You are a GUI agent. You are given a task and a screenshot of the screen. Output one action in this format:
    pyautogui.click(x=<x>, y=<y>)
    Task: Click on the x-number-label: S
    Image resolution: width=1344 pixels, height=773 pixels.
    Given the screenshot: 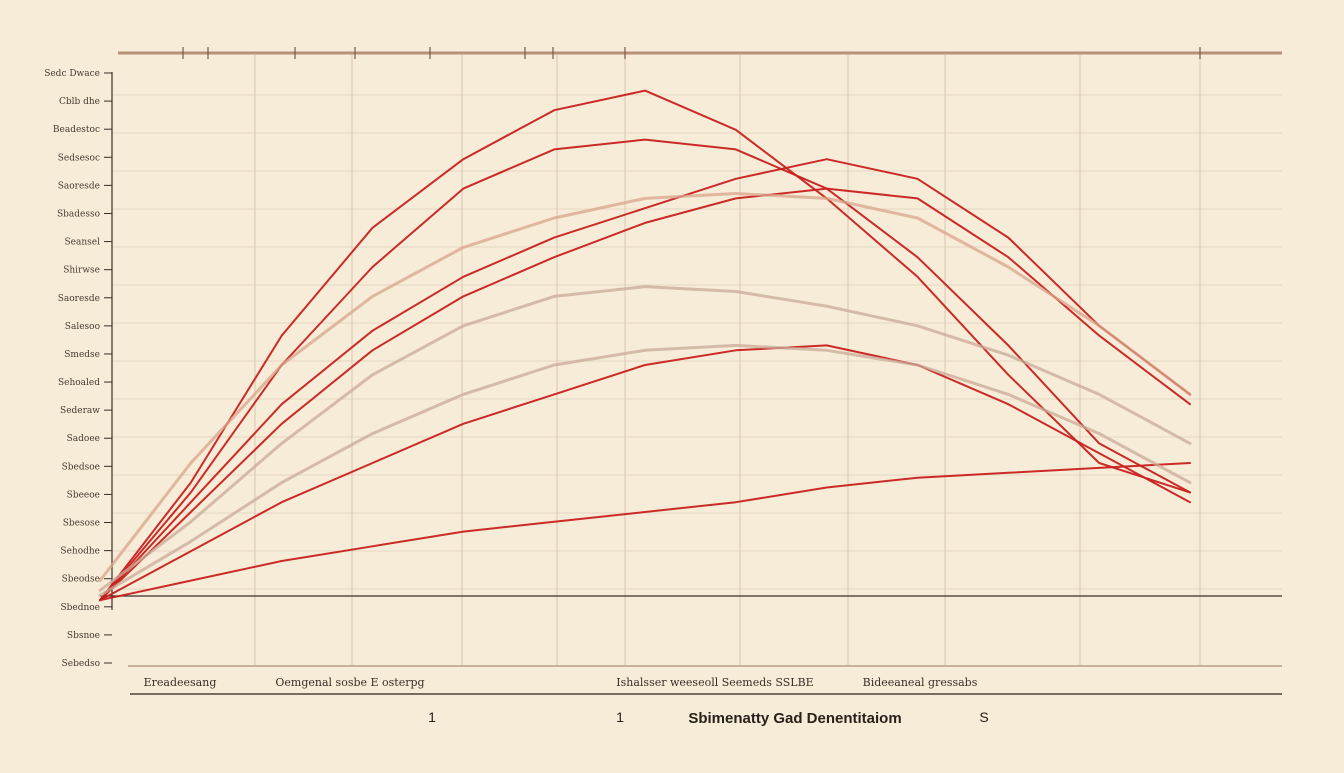 What is the action you would take?
    pyautogui.click(x=983, y=717)
    